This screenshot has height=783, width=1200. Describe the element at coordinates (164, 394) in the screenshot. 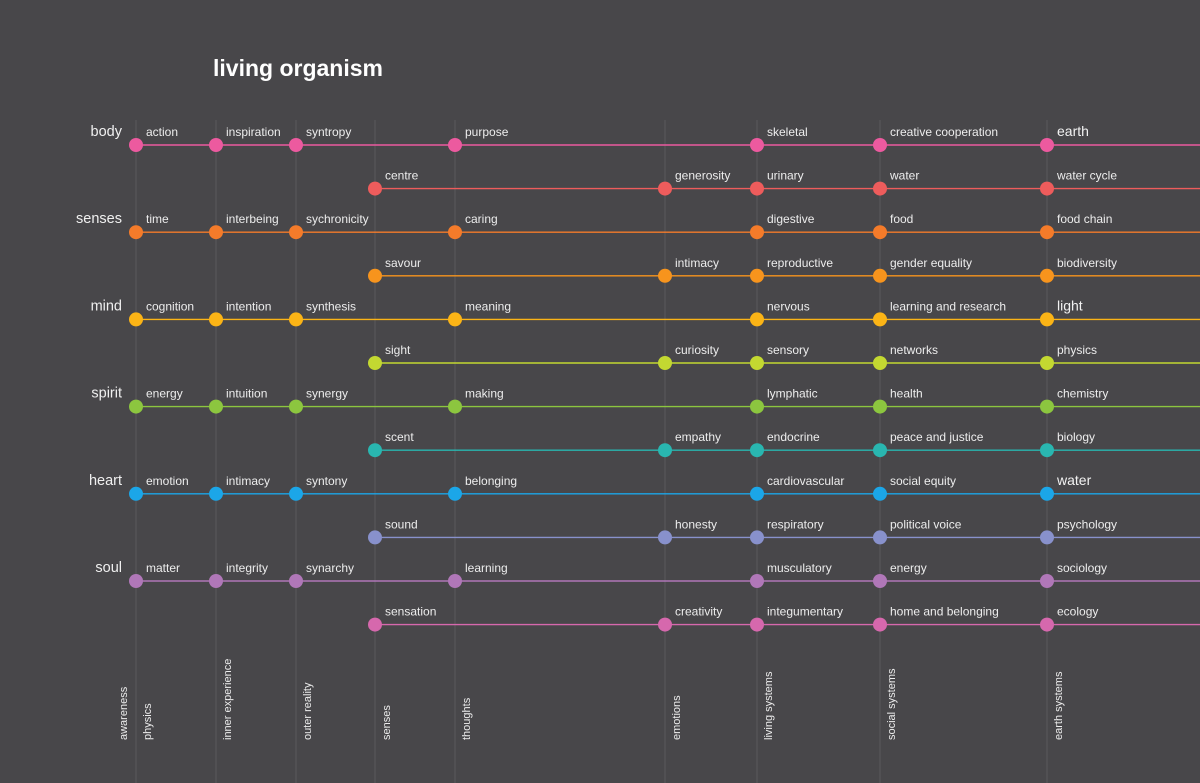

I see `node-label: energy` at that location.